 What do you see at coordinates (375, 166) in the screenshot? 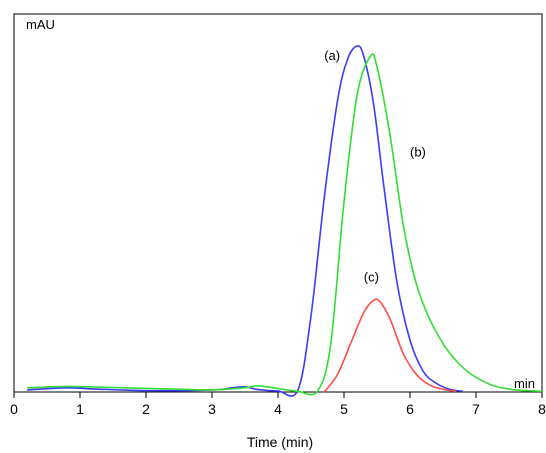
I see `peak-annotations: (a) (b) (c)` at bounding box center [375, 166].